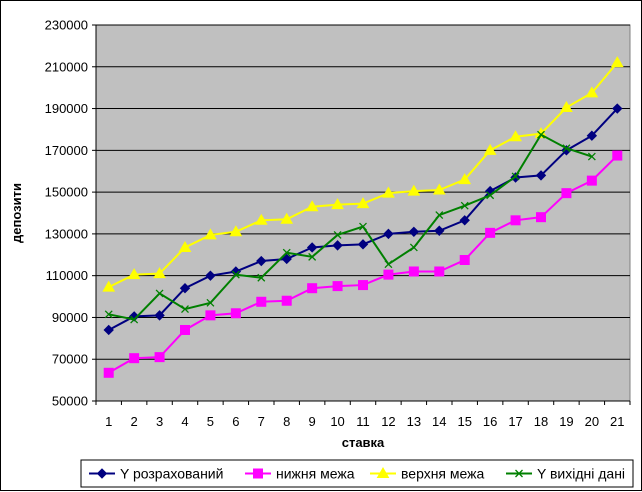 The image size is (642, 492). I want to click on x-tick-label: 7, so click(261, 421).